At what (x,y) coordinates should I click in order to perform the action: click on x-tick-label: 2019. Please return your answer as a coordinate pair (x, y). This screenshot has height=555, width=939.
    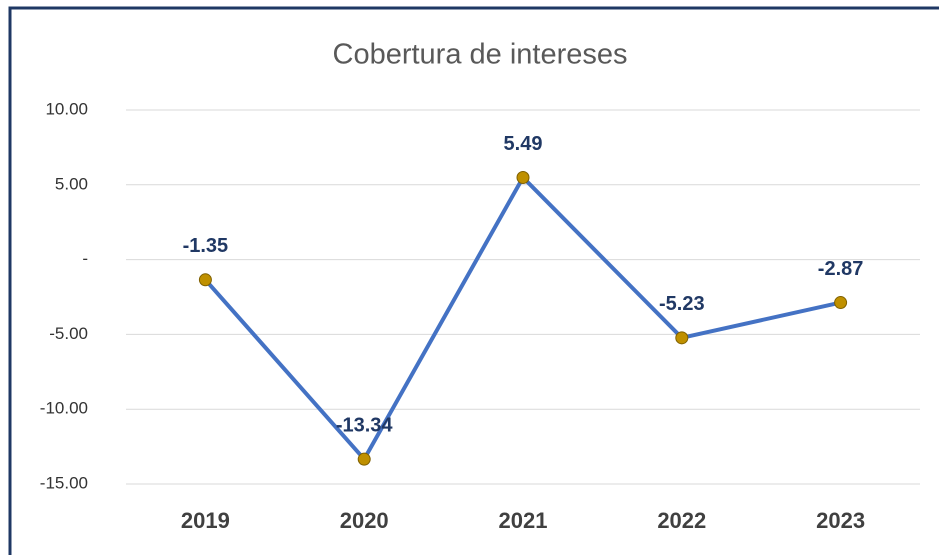
    Looking at the image, I should click on (205, 520).